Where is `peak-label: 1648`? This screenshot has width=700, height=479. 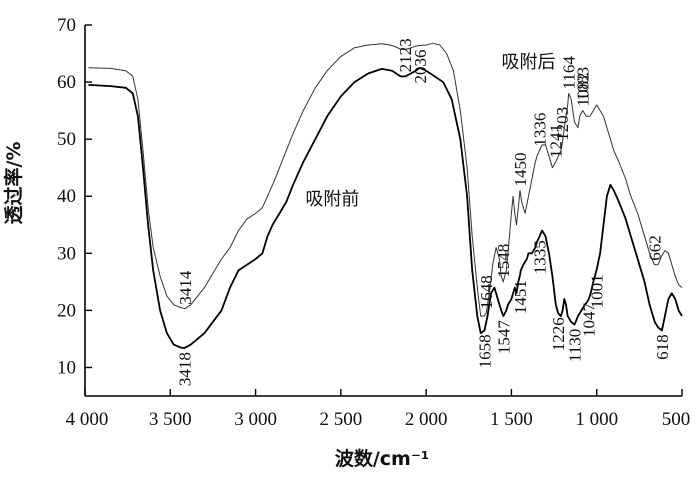
peak-label: 1648 is located at coordinates (486, 292).